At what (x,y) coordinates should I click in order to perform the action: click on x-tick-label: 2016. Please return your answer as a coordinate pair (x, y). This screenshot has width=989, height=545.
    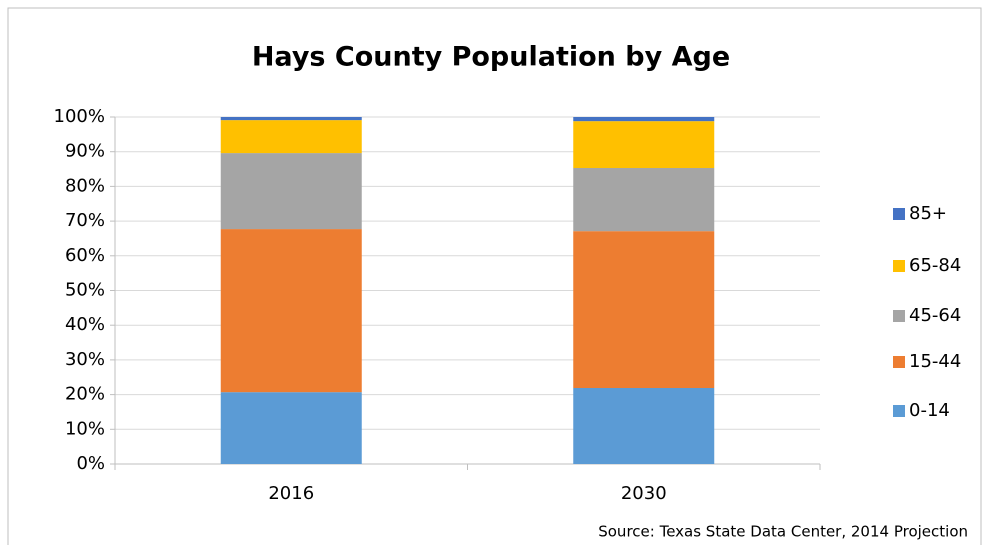
    Looking at the image, I should click on (291, 493).